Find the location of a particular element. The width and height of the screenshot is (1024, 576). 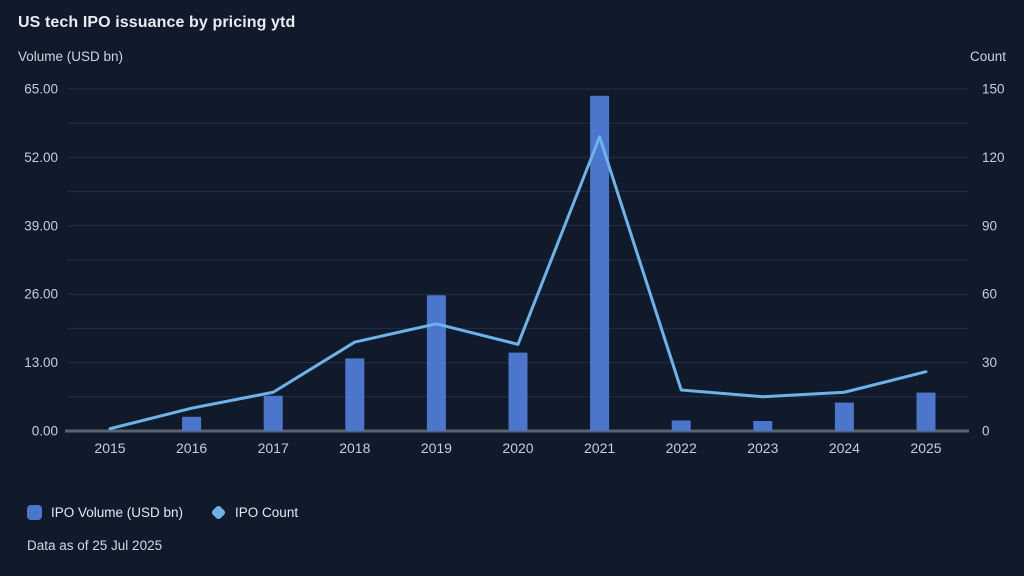

legend-item-volume: IPO Volume (USD bn) is located at coordinates (105, 512).